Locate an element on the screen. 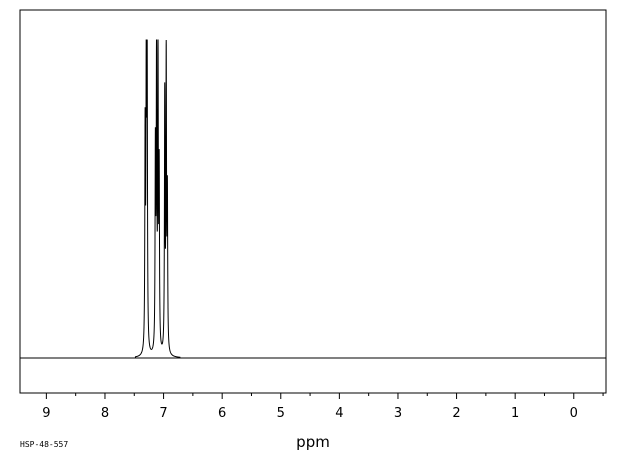 The width and height of the screenshot is (620, 455). spectrum-trace is located at coordinates (157, 199).